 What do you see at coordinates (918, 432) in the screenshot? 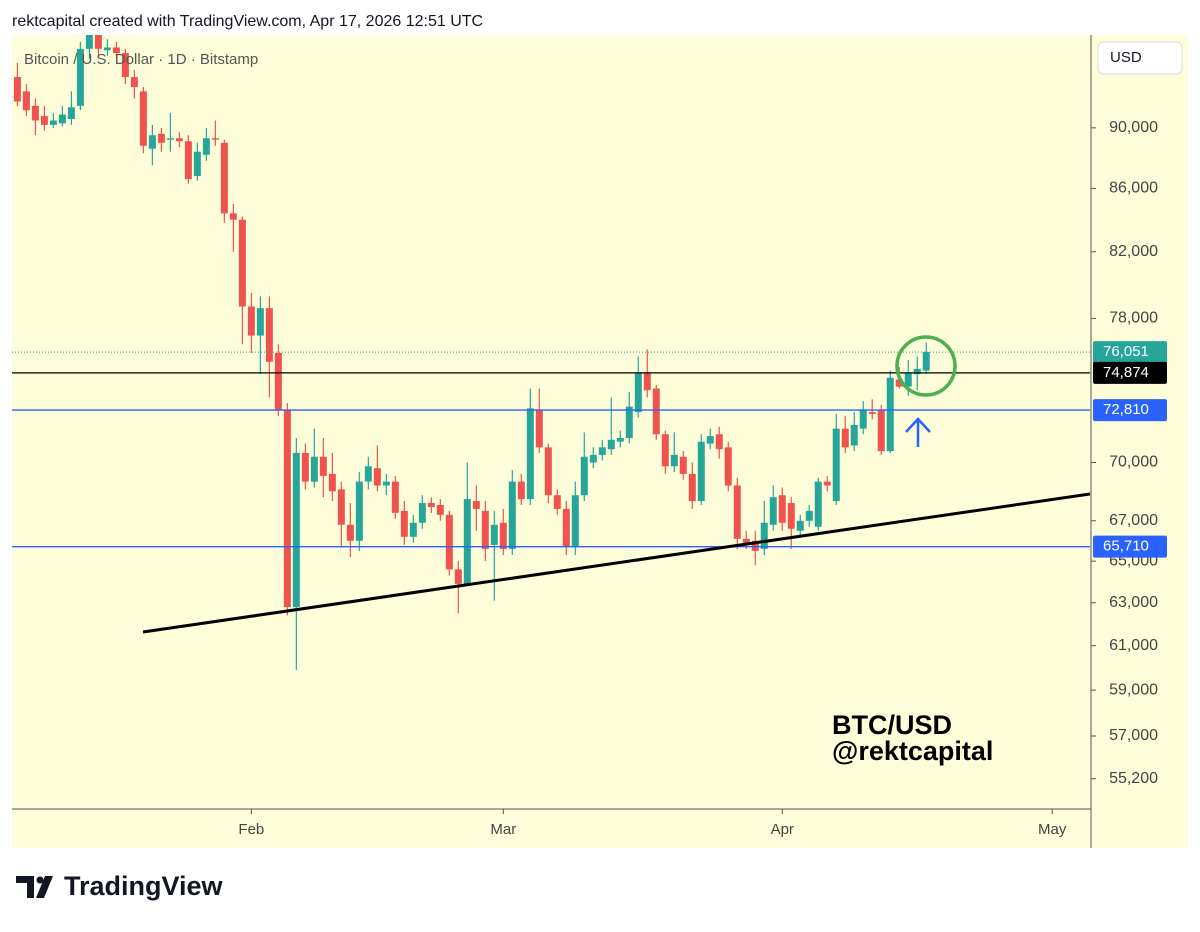
I see `arrow` at bounding box center [918, 432].